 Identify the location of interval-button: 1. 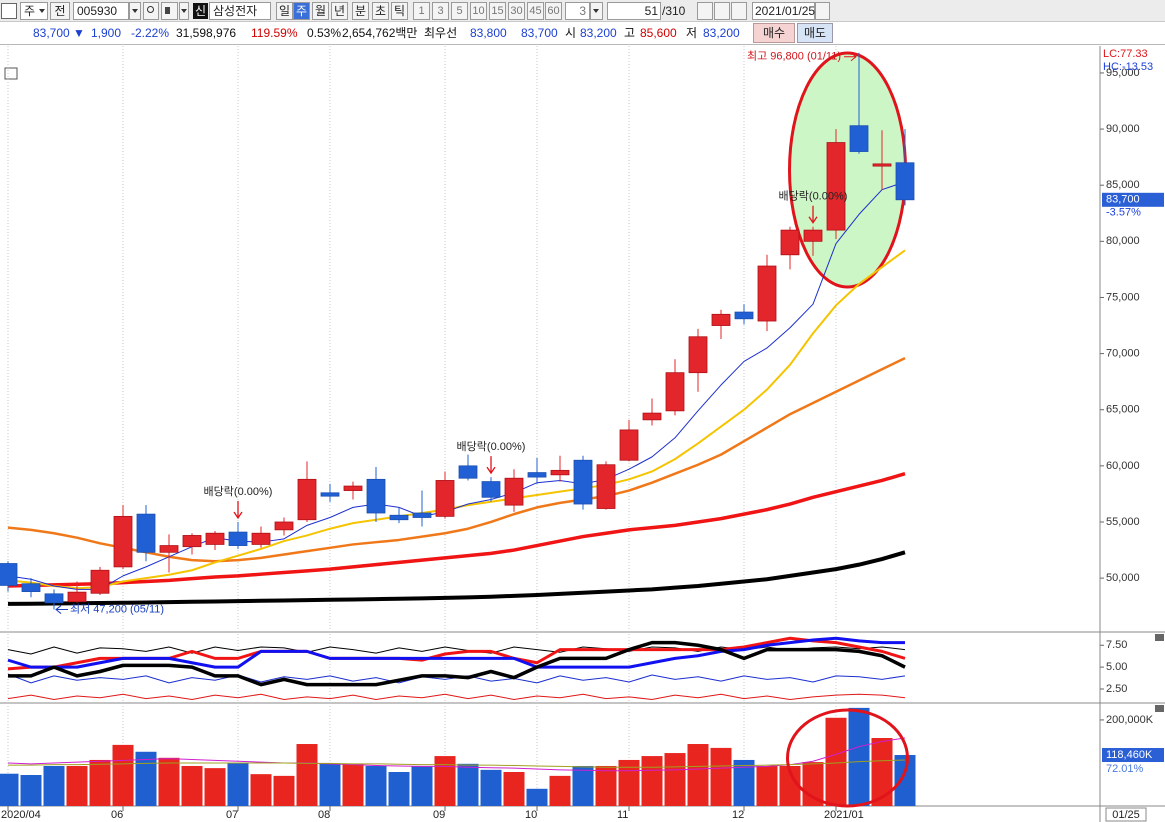
(421, 11).